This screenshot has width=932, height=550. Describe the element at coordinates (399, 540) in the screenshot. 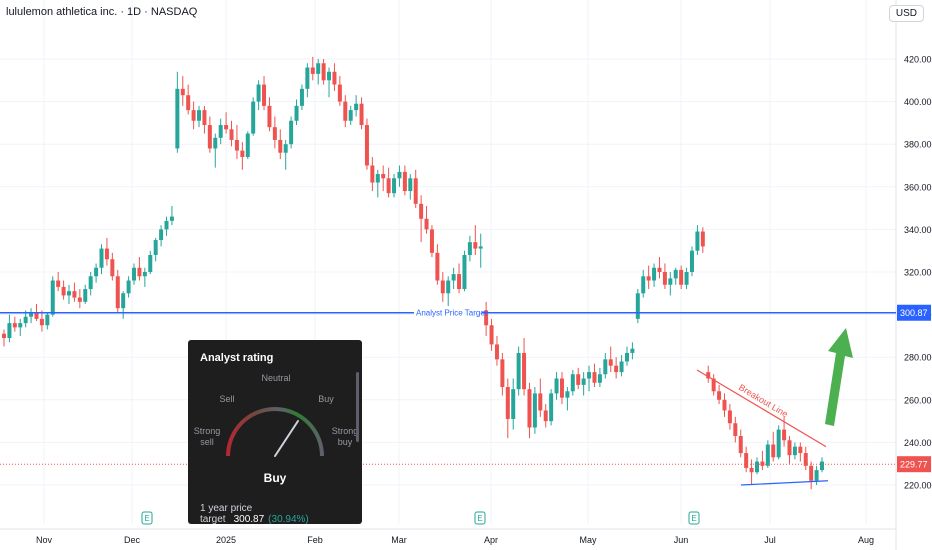

I see `x-tick-label: Mar` at that location.